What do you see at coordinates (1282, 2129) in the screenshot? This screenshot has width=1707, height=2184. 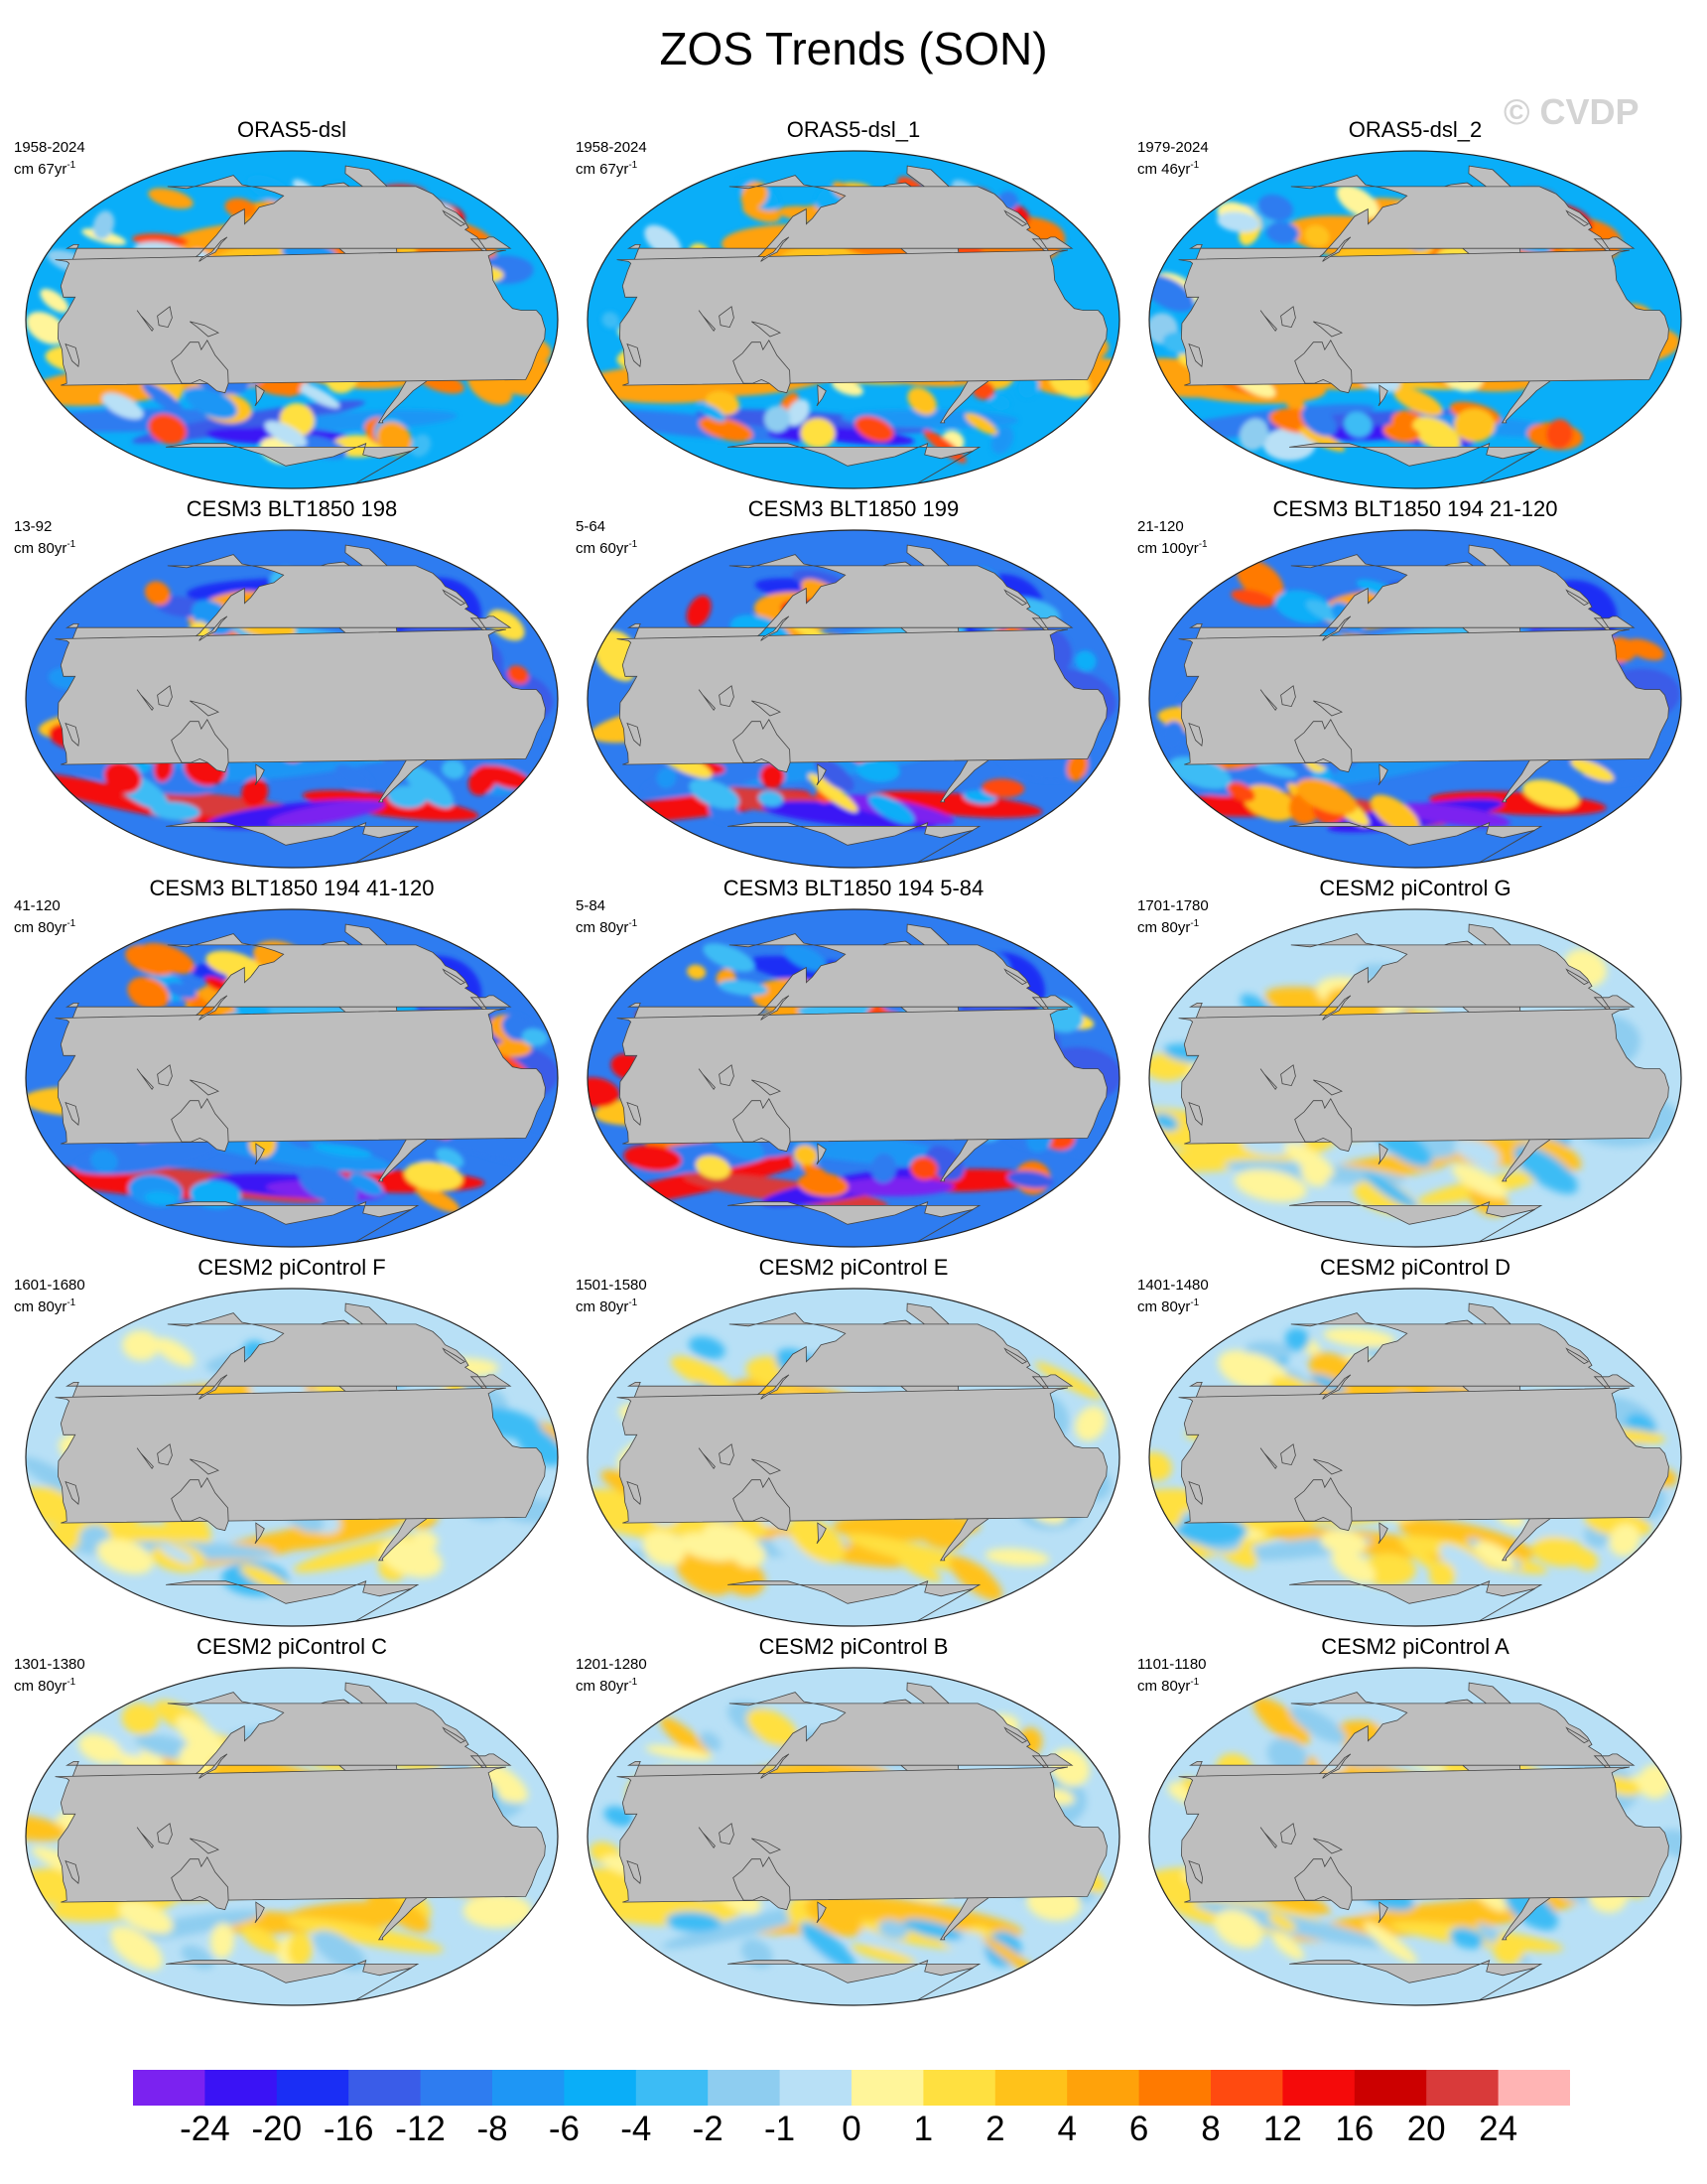 I see `colorbar-tick-label: 12` at bounding box center [1282, 2129].